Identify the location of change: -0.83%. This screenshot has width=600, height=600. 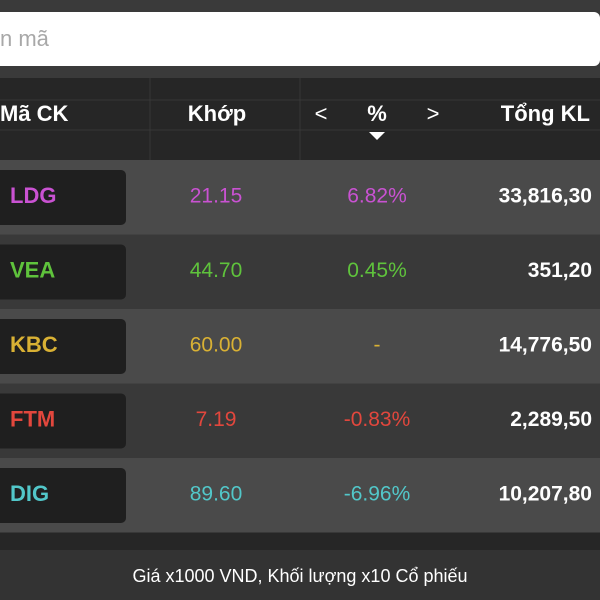
(377, 419).